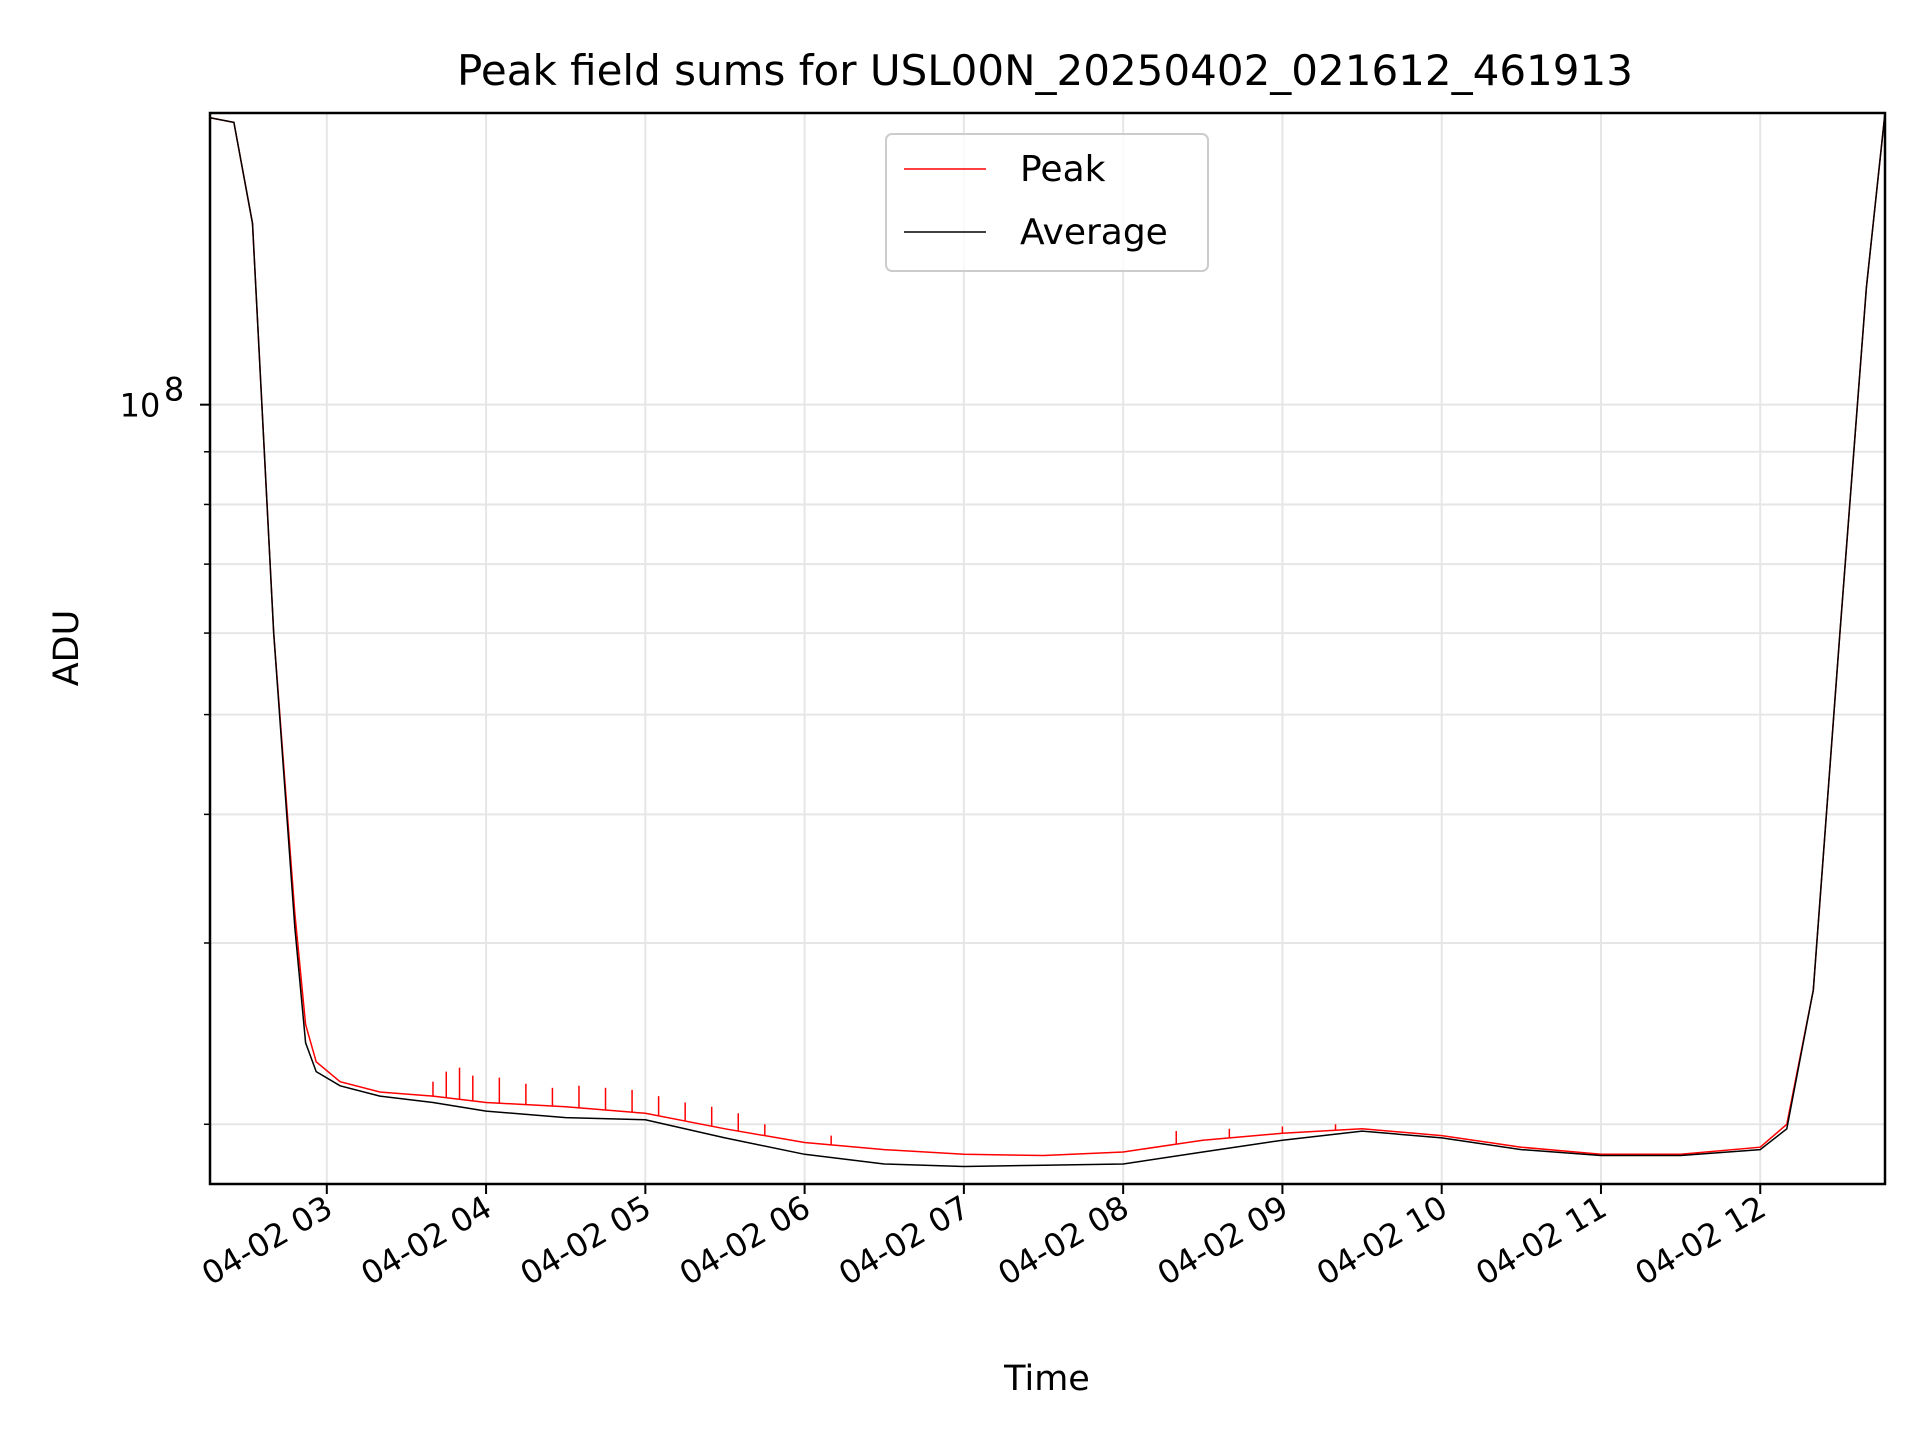 This screenshot has width=1920, height=1440. What do you see at coordinates (1094, 232) in the screenshot?
I see `legend-label-average: Average` at bounding box center [1094, 232].